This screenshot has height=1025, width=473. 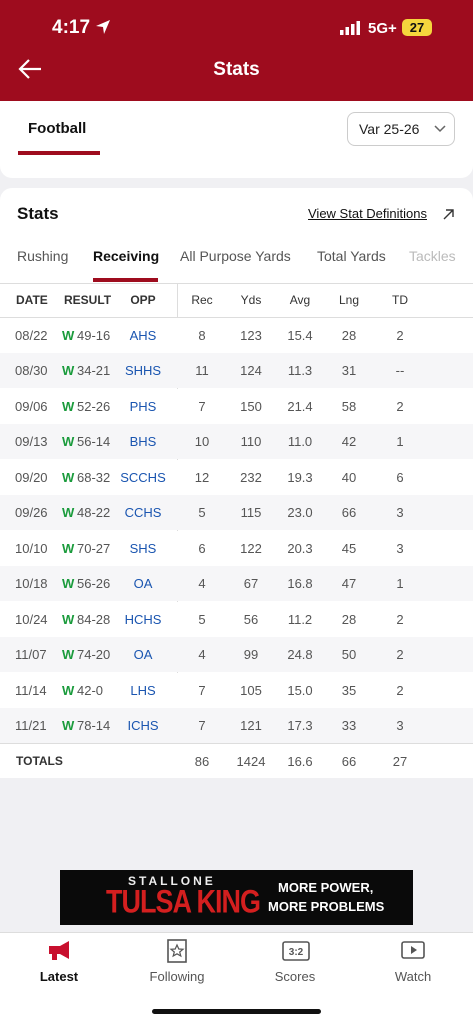 I want to click on opponent-link: ICHS, so click(x=143, y=725).